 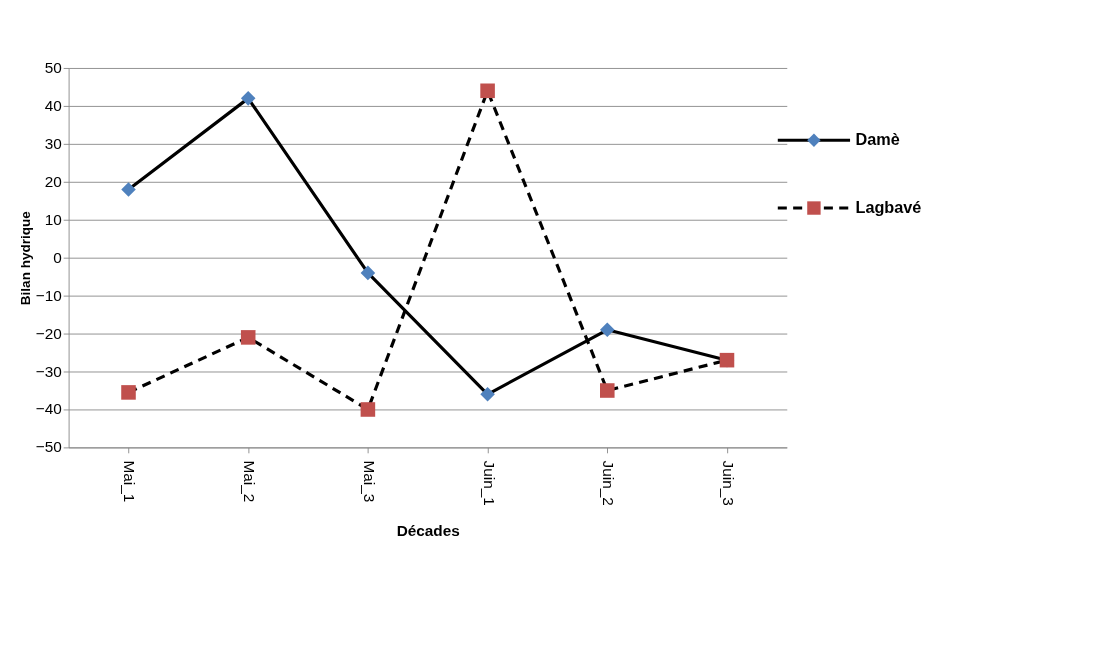 I want to click on x-axis-title: Décades, so click(x=428, y=530).